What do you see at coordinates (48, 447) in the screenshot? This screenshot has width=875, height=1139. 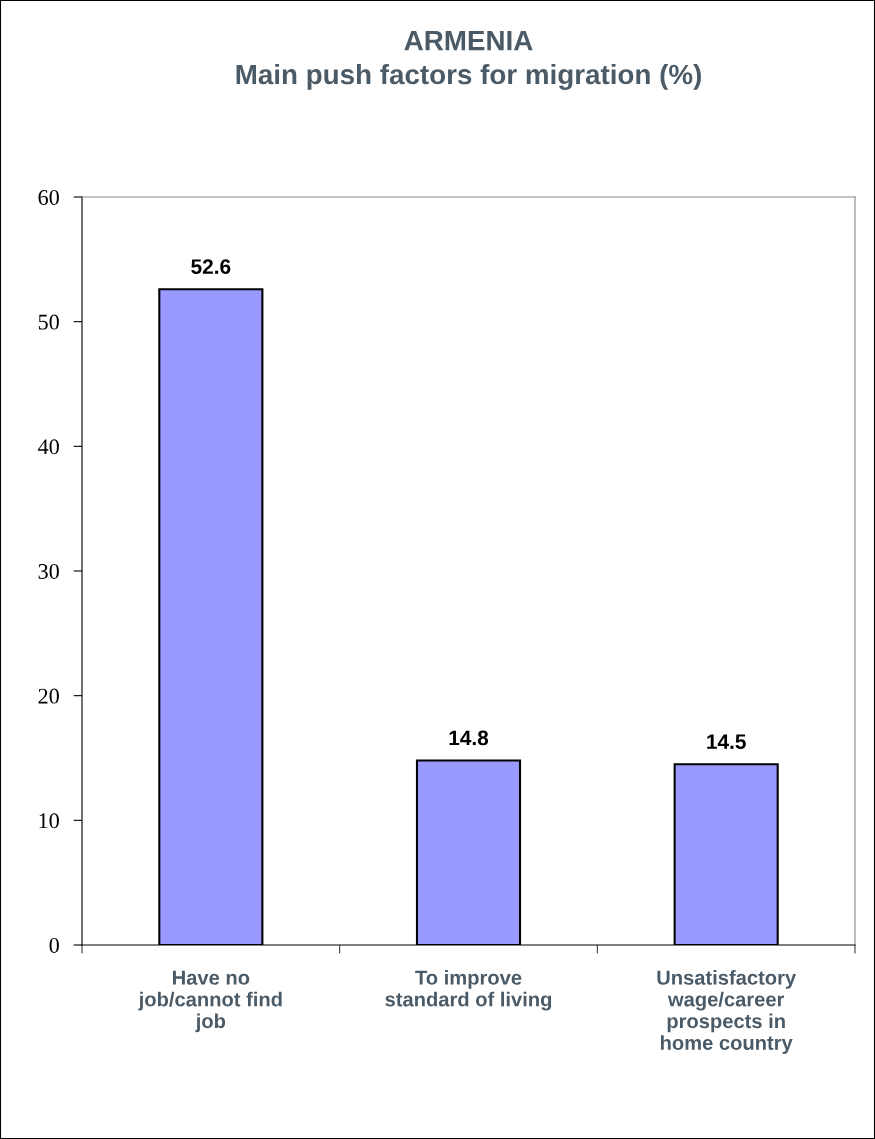 I see `y-tick-label: 40` at bounding box center [48, 447].